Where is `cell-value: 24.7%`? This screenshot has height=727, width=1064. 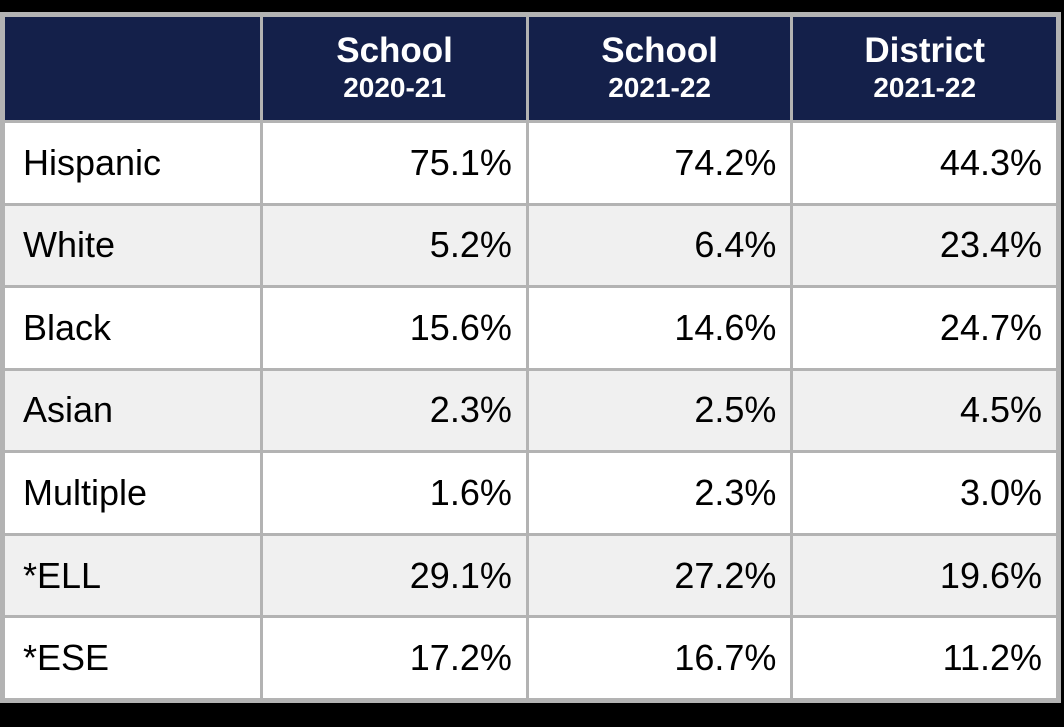 cell-value: 24.7% is located at coordinates (924, 328).